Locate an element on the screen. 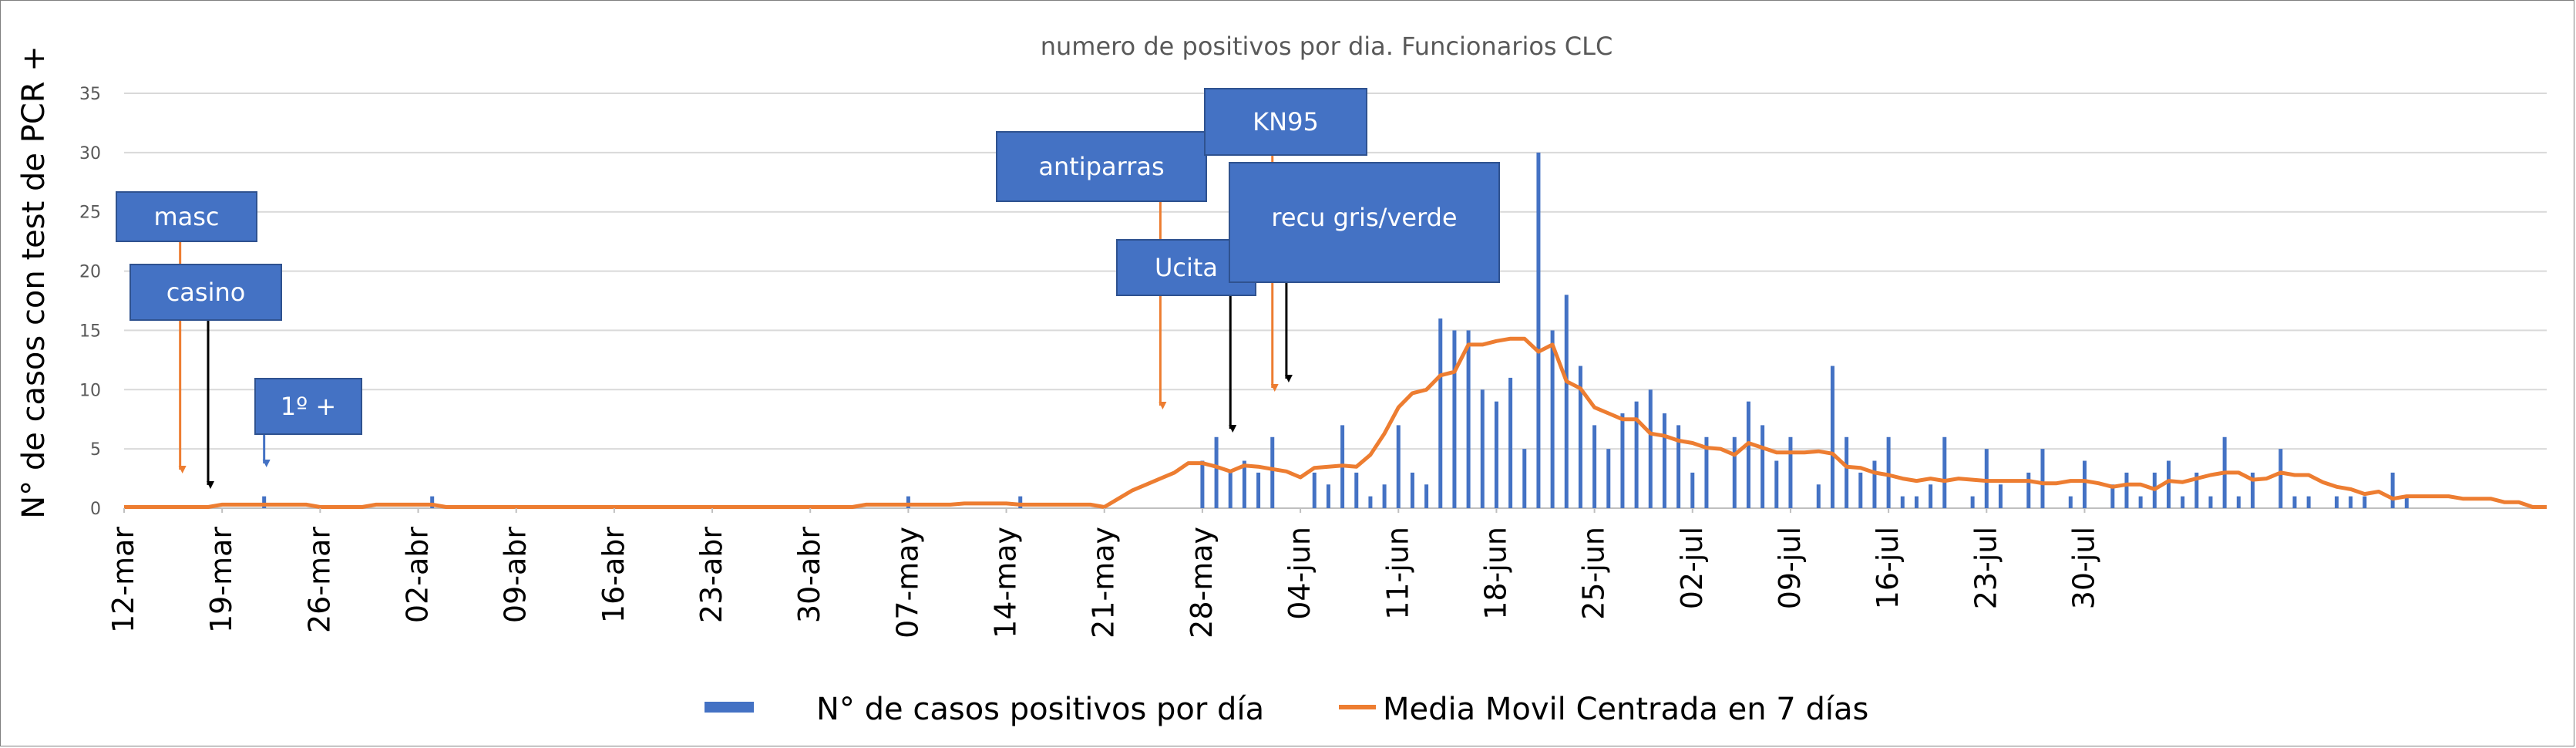  y-tick-label: 5 is located at coordinates (95, 450).